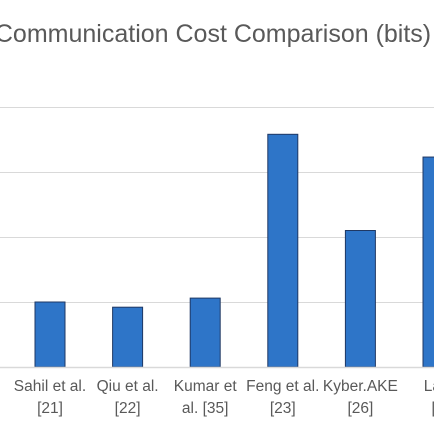  Describe the element at coordinates (360, 397) in the screenshot. I see `category-label: Kyber.AKE [26]` at that location.